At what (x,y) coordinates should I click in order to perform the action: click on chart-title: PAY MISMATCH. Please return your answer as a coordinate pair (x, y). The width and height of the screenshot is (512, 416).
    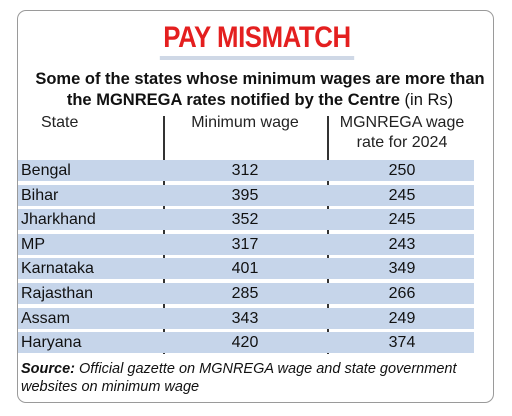
    Looking at the image, I should click on (256, 41).